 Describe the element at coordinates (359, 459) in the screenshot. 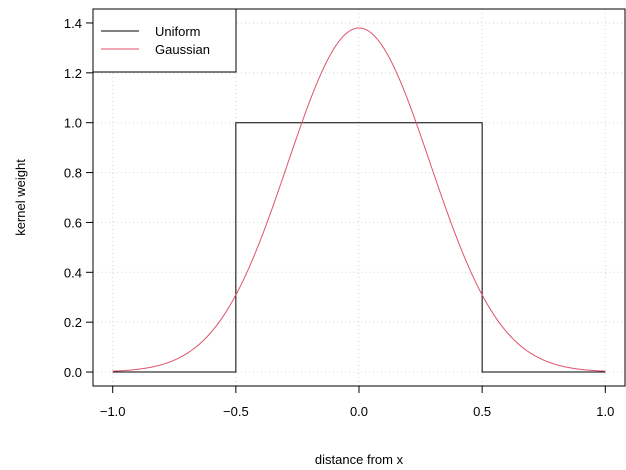

I see `x-axis-title: distance from x` at that location.